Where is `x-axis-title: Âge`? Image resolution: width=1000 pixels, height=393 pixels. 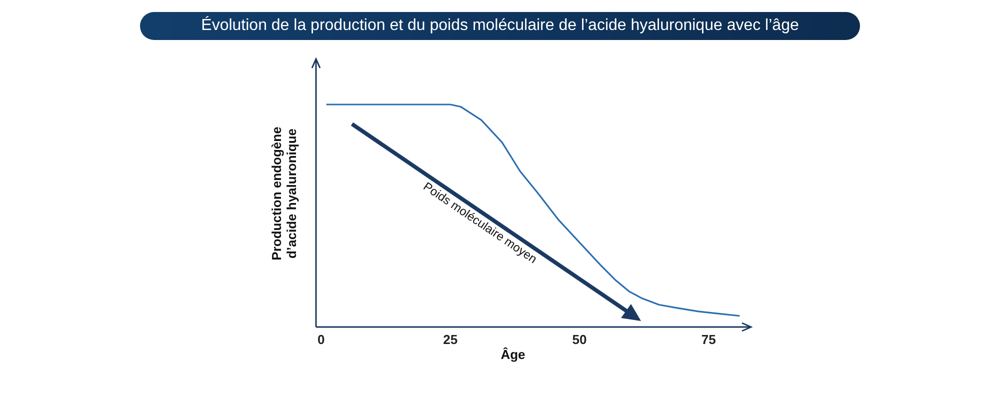
x-axis-title: Âge is located at coordinates (513, 354).